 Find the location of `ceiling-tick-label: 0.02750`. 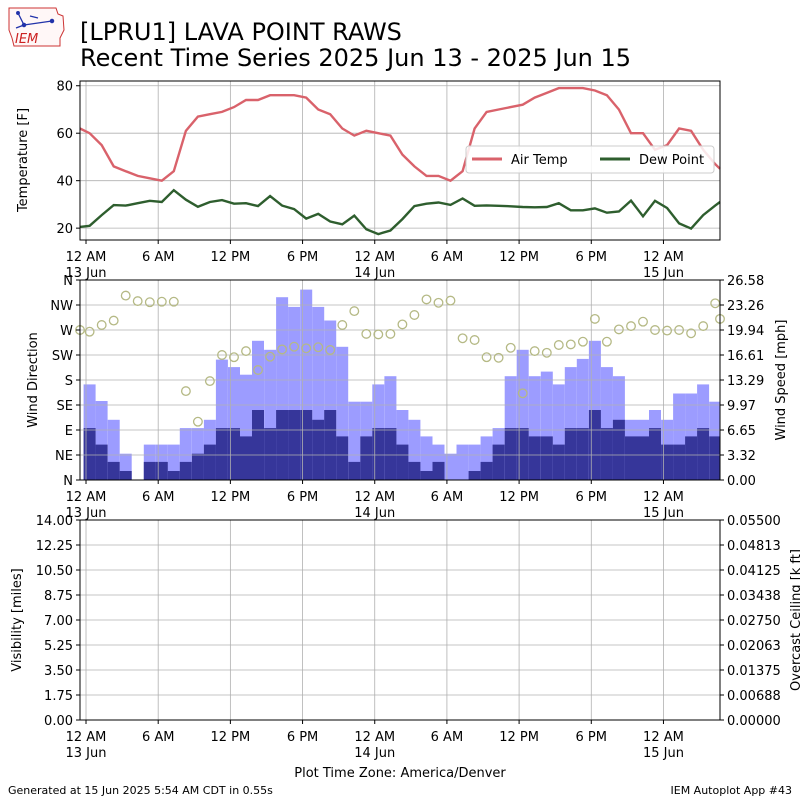

ceiling-tick-label: 0.02750 is located at coordinates (754, 621).